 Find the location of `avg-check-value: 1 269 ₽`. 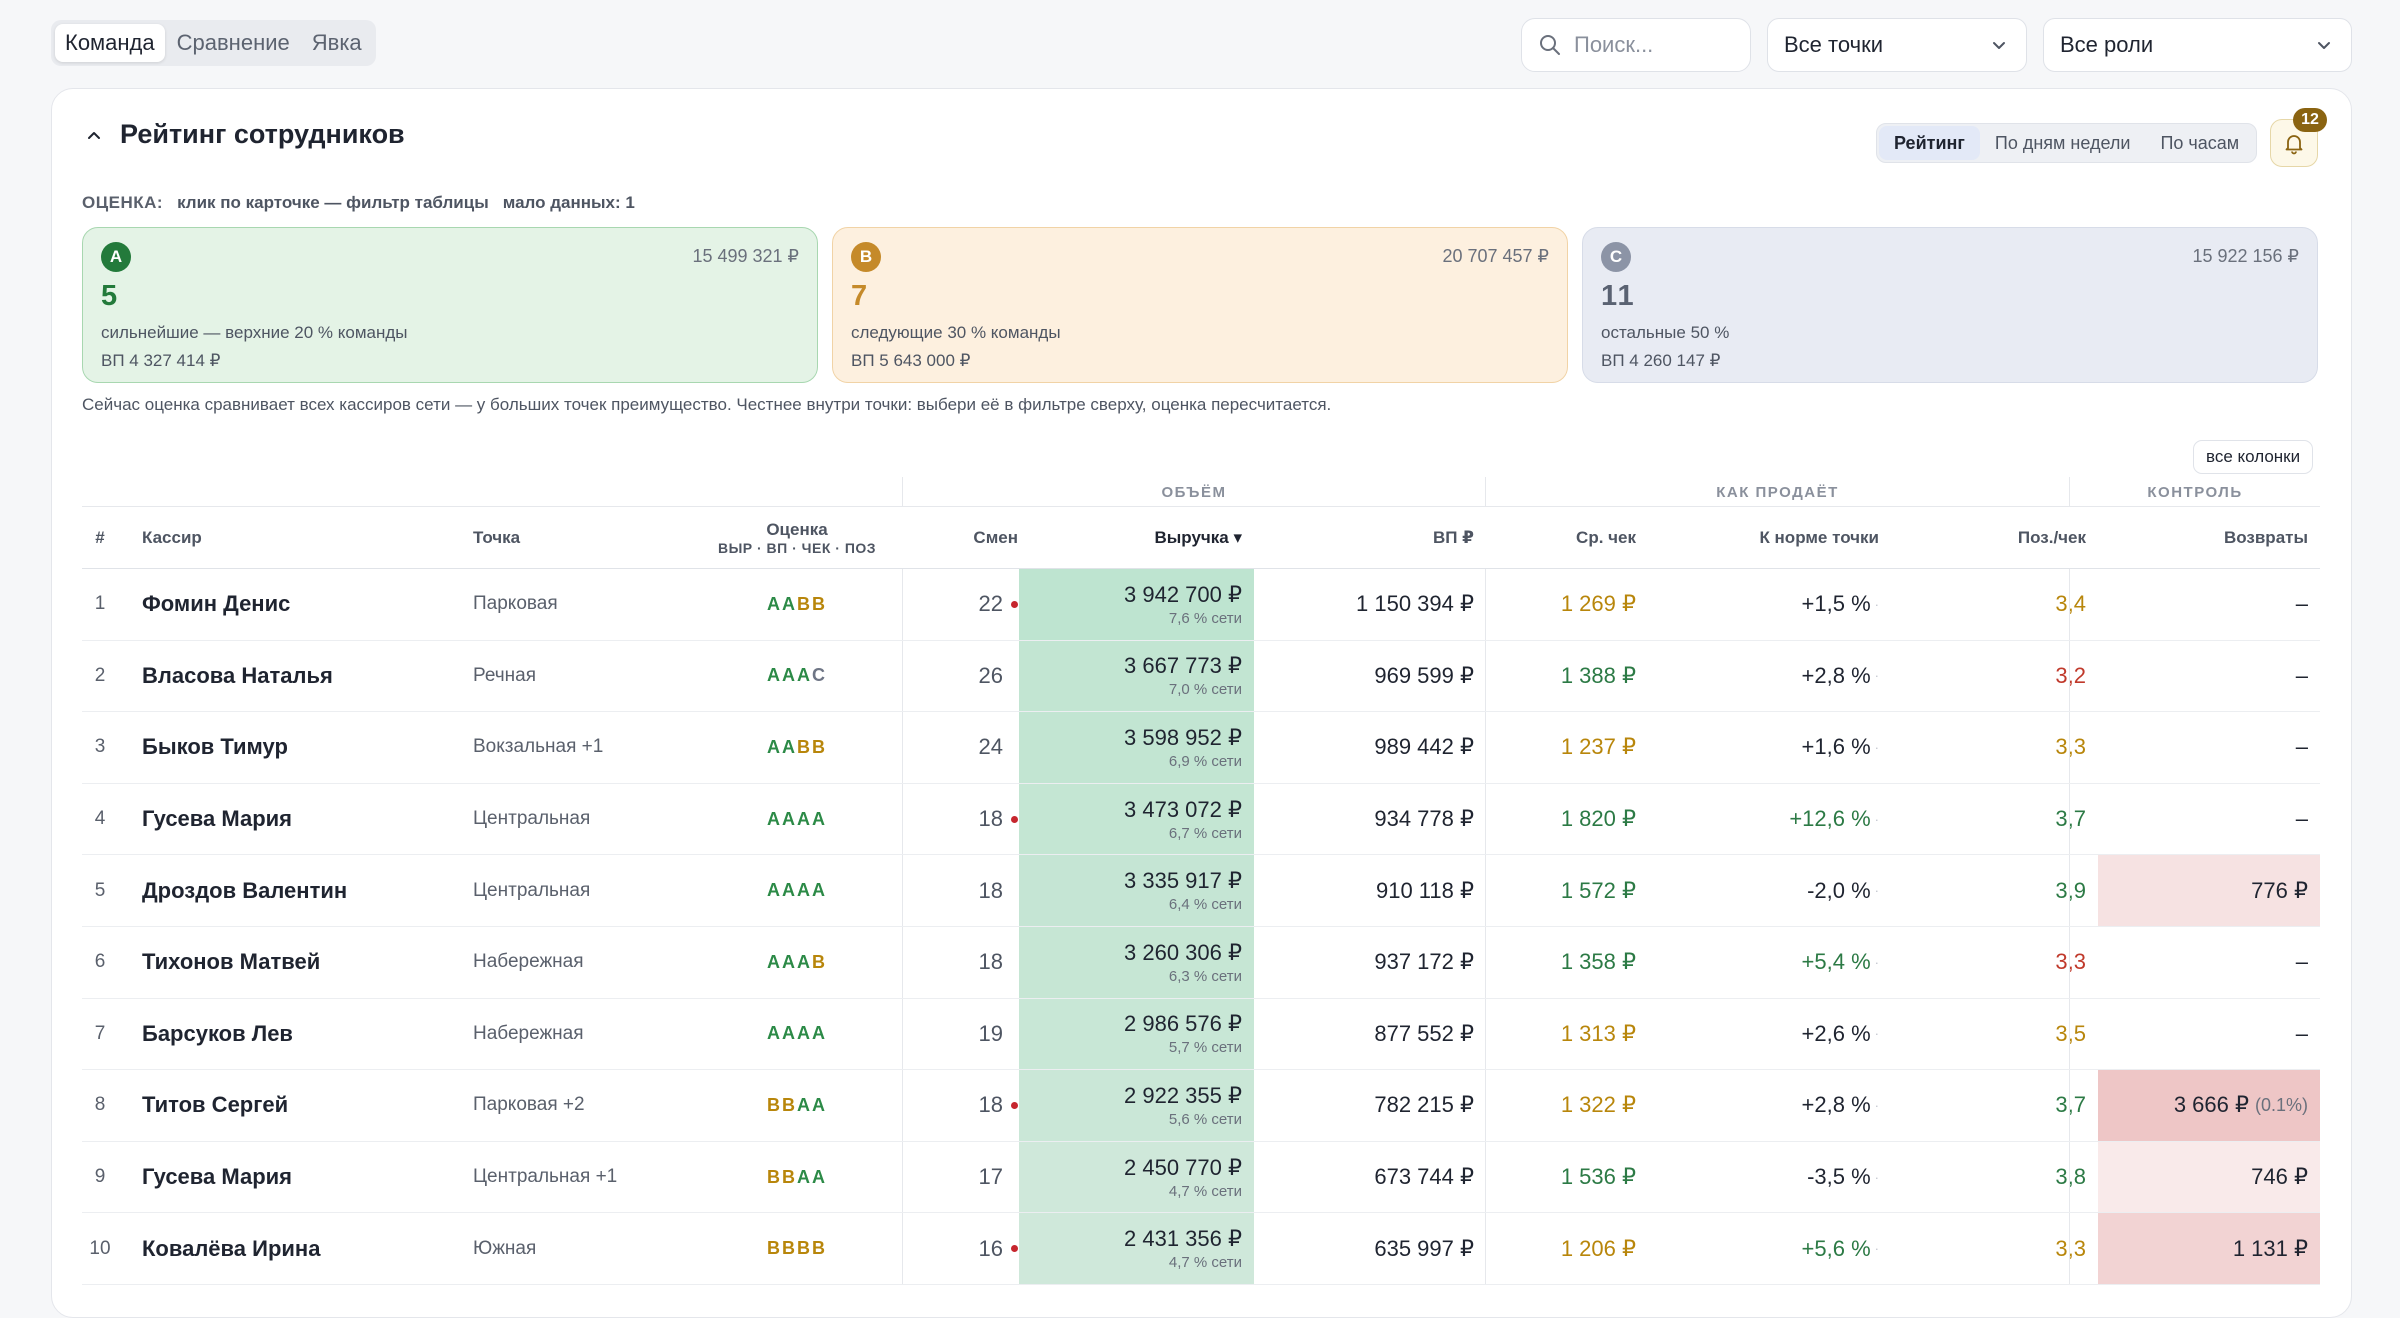

avg-check-value: 1 269 ₽ is located at coordinates (1598, 604).